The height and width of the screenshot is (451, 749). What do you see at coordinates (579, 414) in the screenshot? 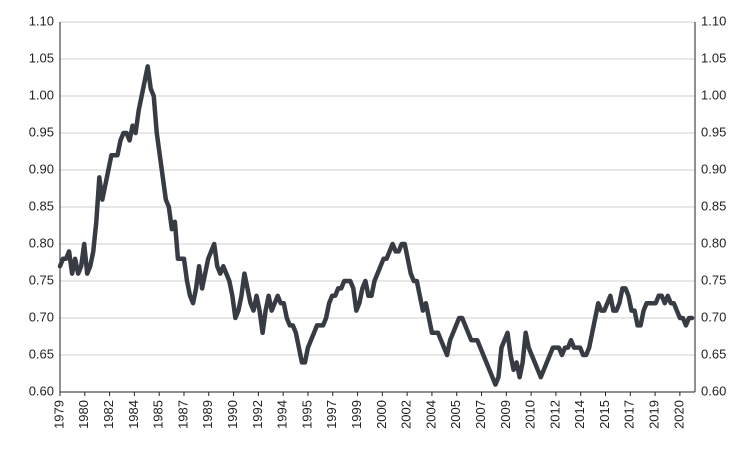
I see `x-tick-label: 2014` at bounding box center [579, 414].